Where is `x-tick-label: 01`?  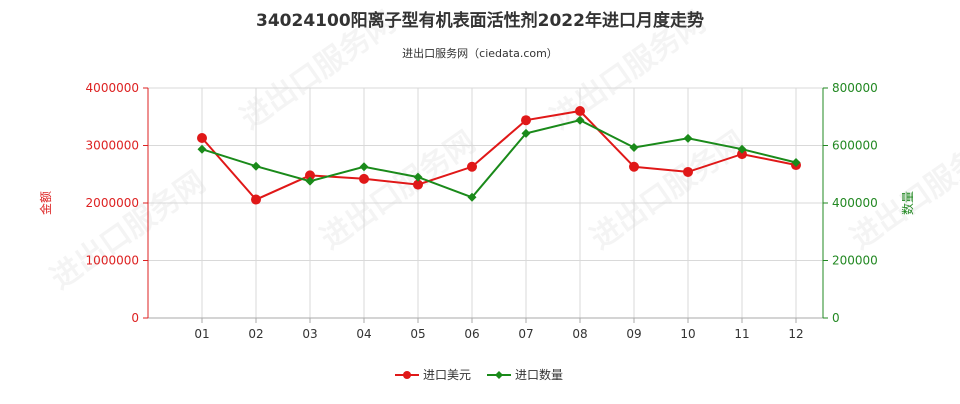
x-tick-label: 01 is located at coordinates (201, 334).